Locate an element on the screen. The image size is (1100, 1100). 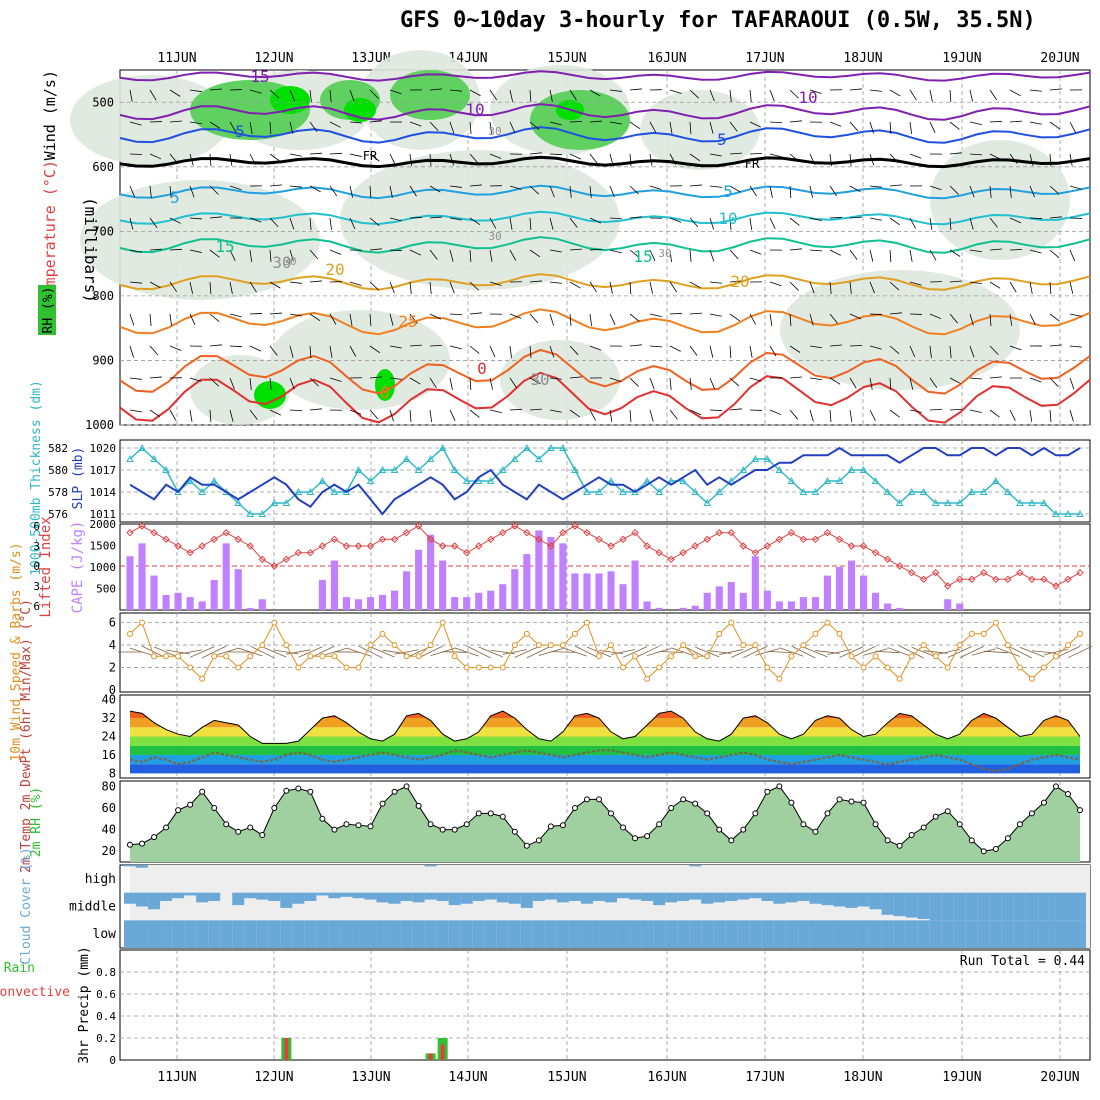
rh-contour-label: 30 is located at coordinates (494, 236).